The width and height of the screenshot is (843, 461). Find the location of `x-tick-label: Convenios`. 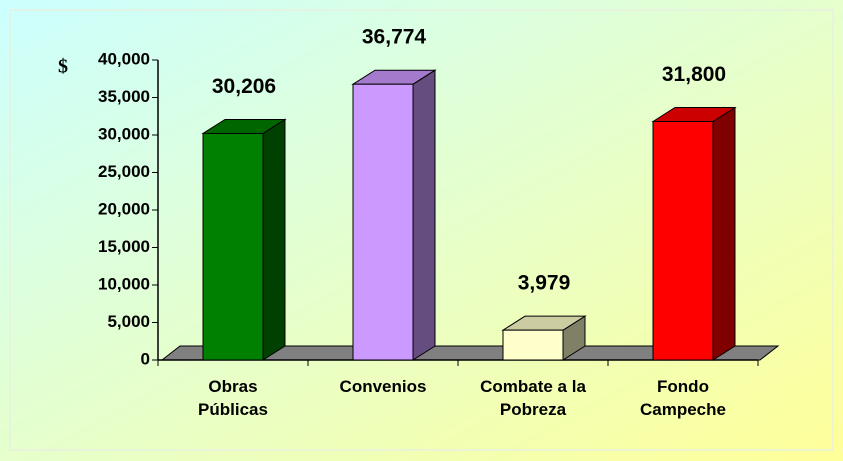

x-tick-label: Convenios is located at coordinates (383, 386).